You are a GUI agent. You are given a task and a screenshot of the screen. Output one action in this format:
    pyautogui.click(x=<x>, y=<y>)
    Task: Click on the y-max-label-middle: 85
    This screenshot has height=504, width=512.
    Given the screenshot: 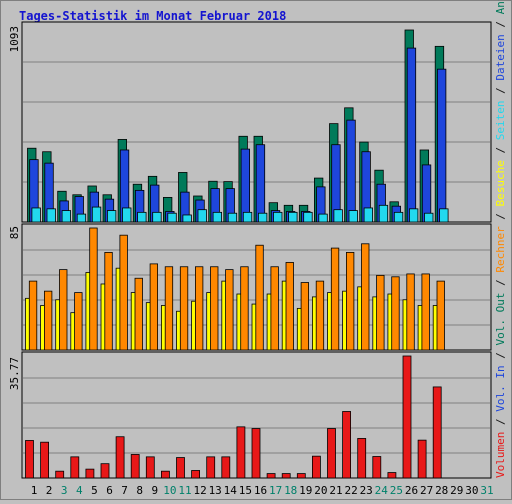 What is the action you would take?
    pyautogui.click(x=14, y=232)
    